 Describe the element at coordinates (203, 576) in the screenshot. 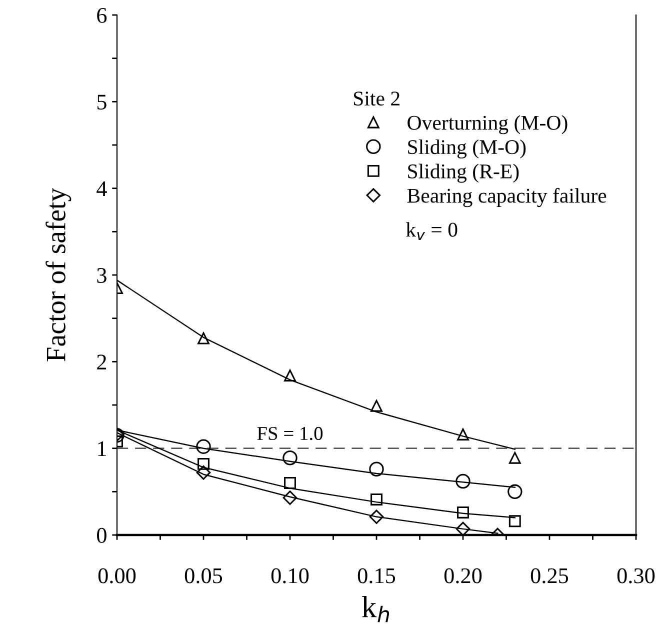

I see `x-tick-label: 0.05` at that location.